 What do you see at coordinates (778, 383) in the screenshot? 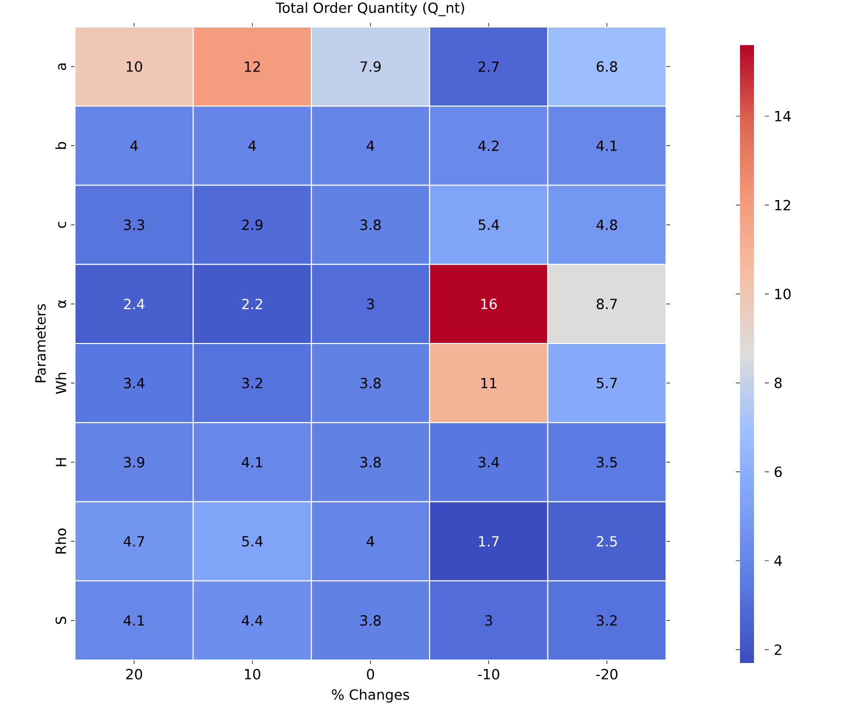
I see `color-bar-label: 8` at bounding box center [778, 383].